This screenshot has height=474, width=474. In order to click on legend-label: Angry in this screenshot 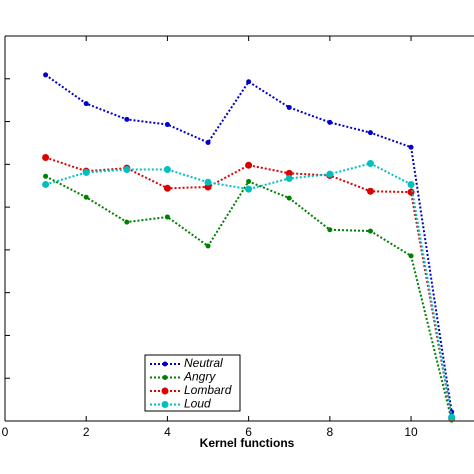, I will do `click(199, 377)`.